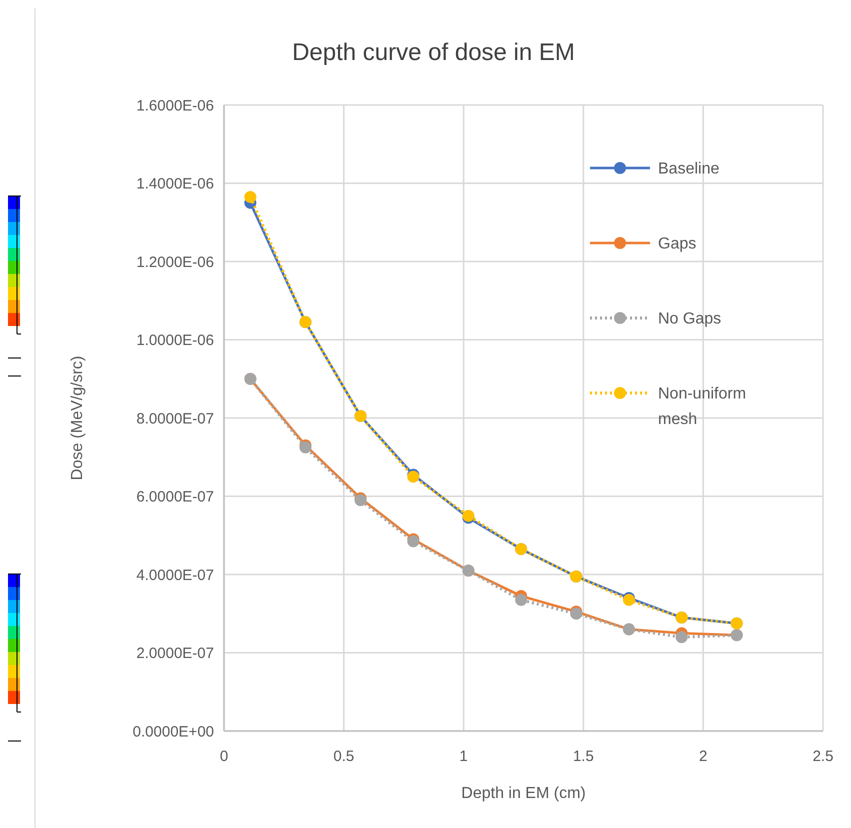 Image resolution: width=851 pixels, height=828 pixels. I want to click on legend-label: Gaps, so click(677, 244).